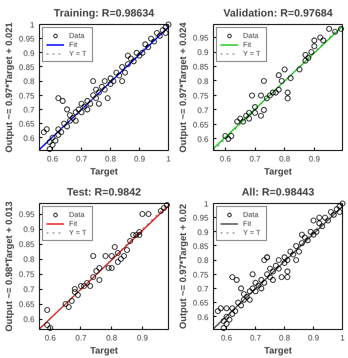  What do you see at coordinates (104, 192) in the screenshot?
I see `chart-title: Test: R=0.9842` at bounding box center [104, 192].